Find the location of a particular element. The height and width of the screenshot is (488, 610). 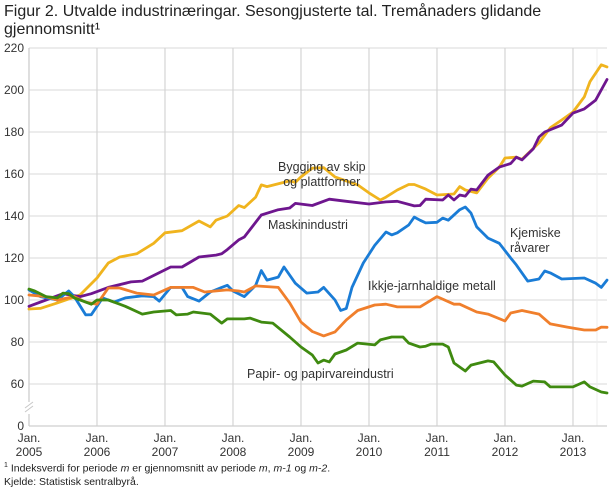

y-tick-label: 140 is located at coordinates (14, 216).